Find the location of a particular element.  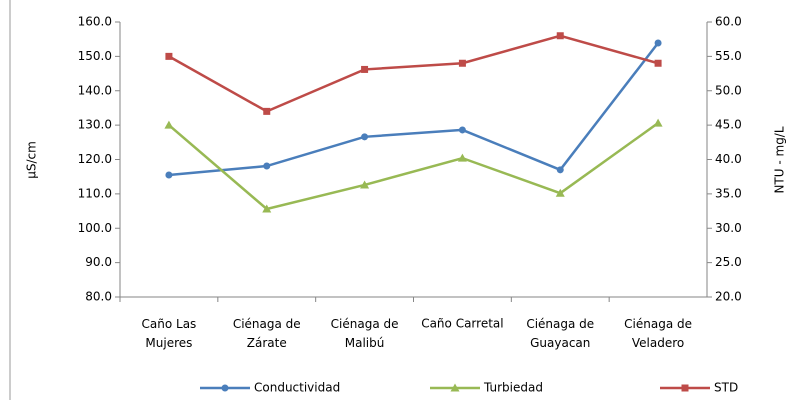

y2-tick-label: 60.0 is located at coordinates (728, 22).